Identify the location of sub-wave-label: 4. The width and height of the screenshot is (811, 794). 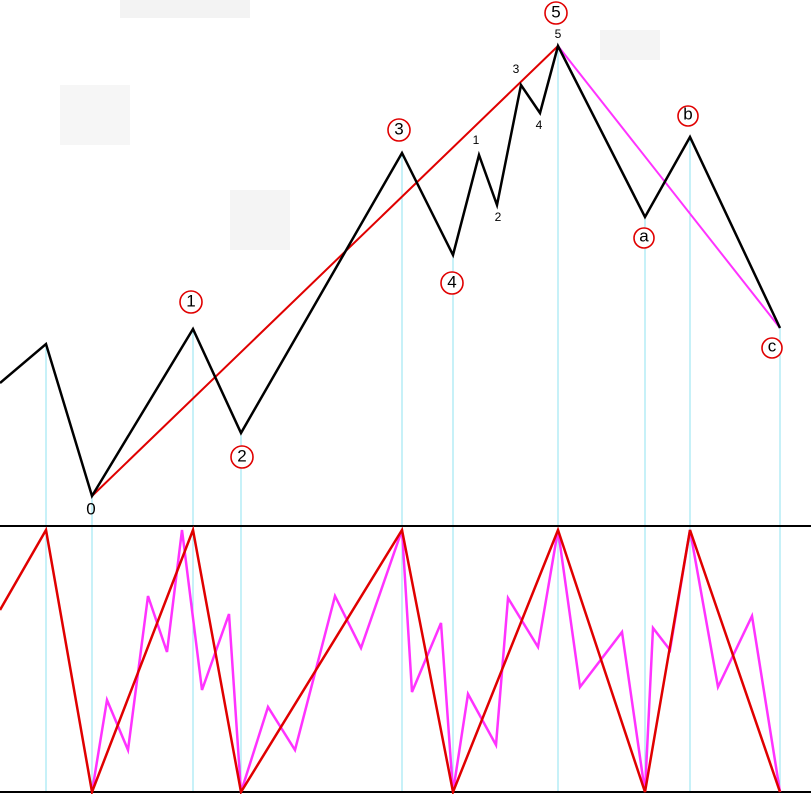
(539, 125).